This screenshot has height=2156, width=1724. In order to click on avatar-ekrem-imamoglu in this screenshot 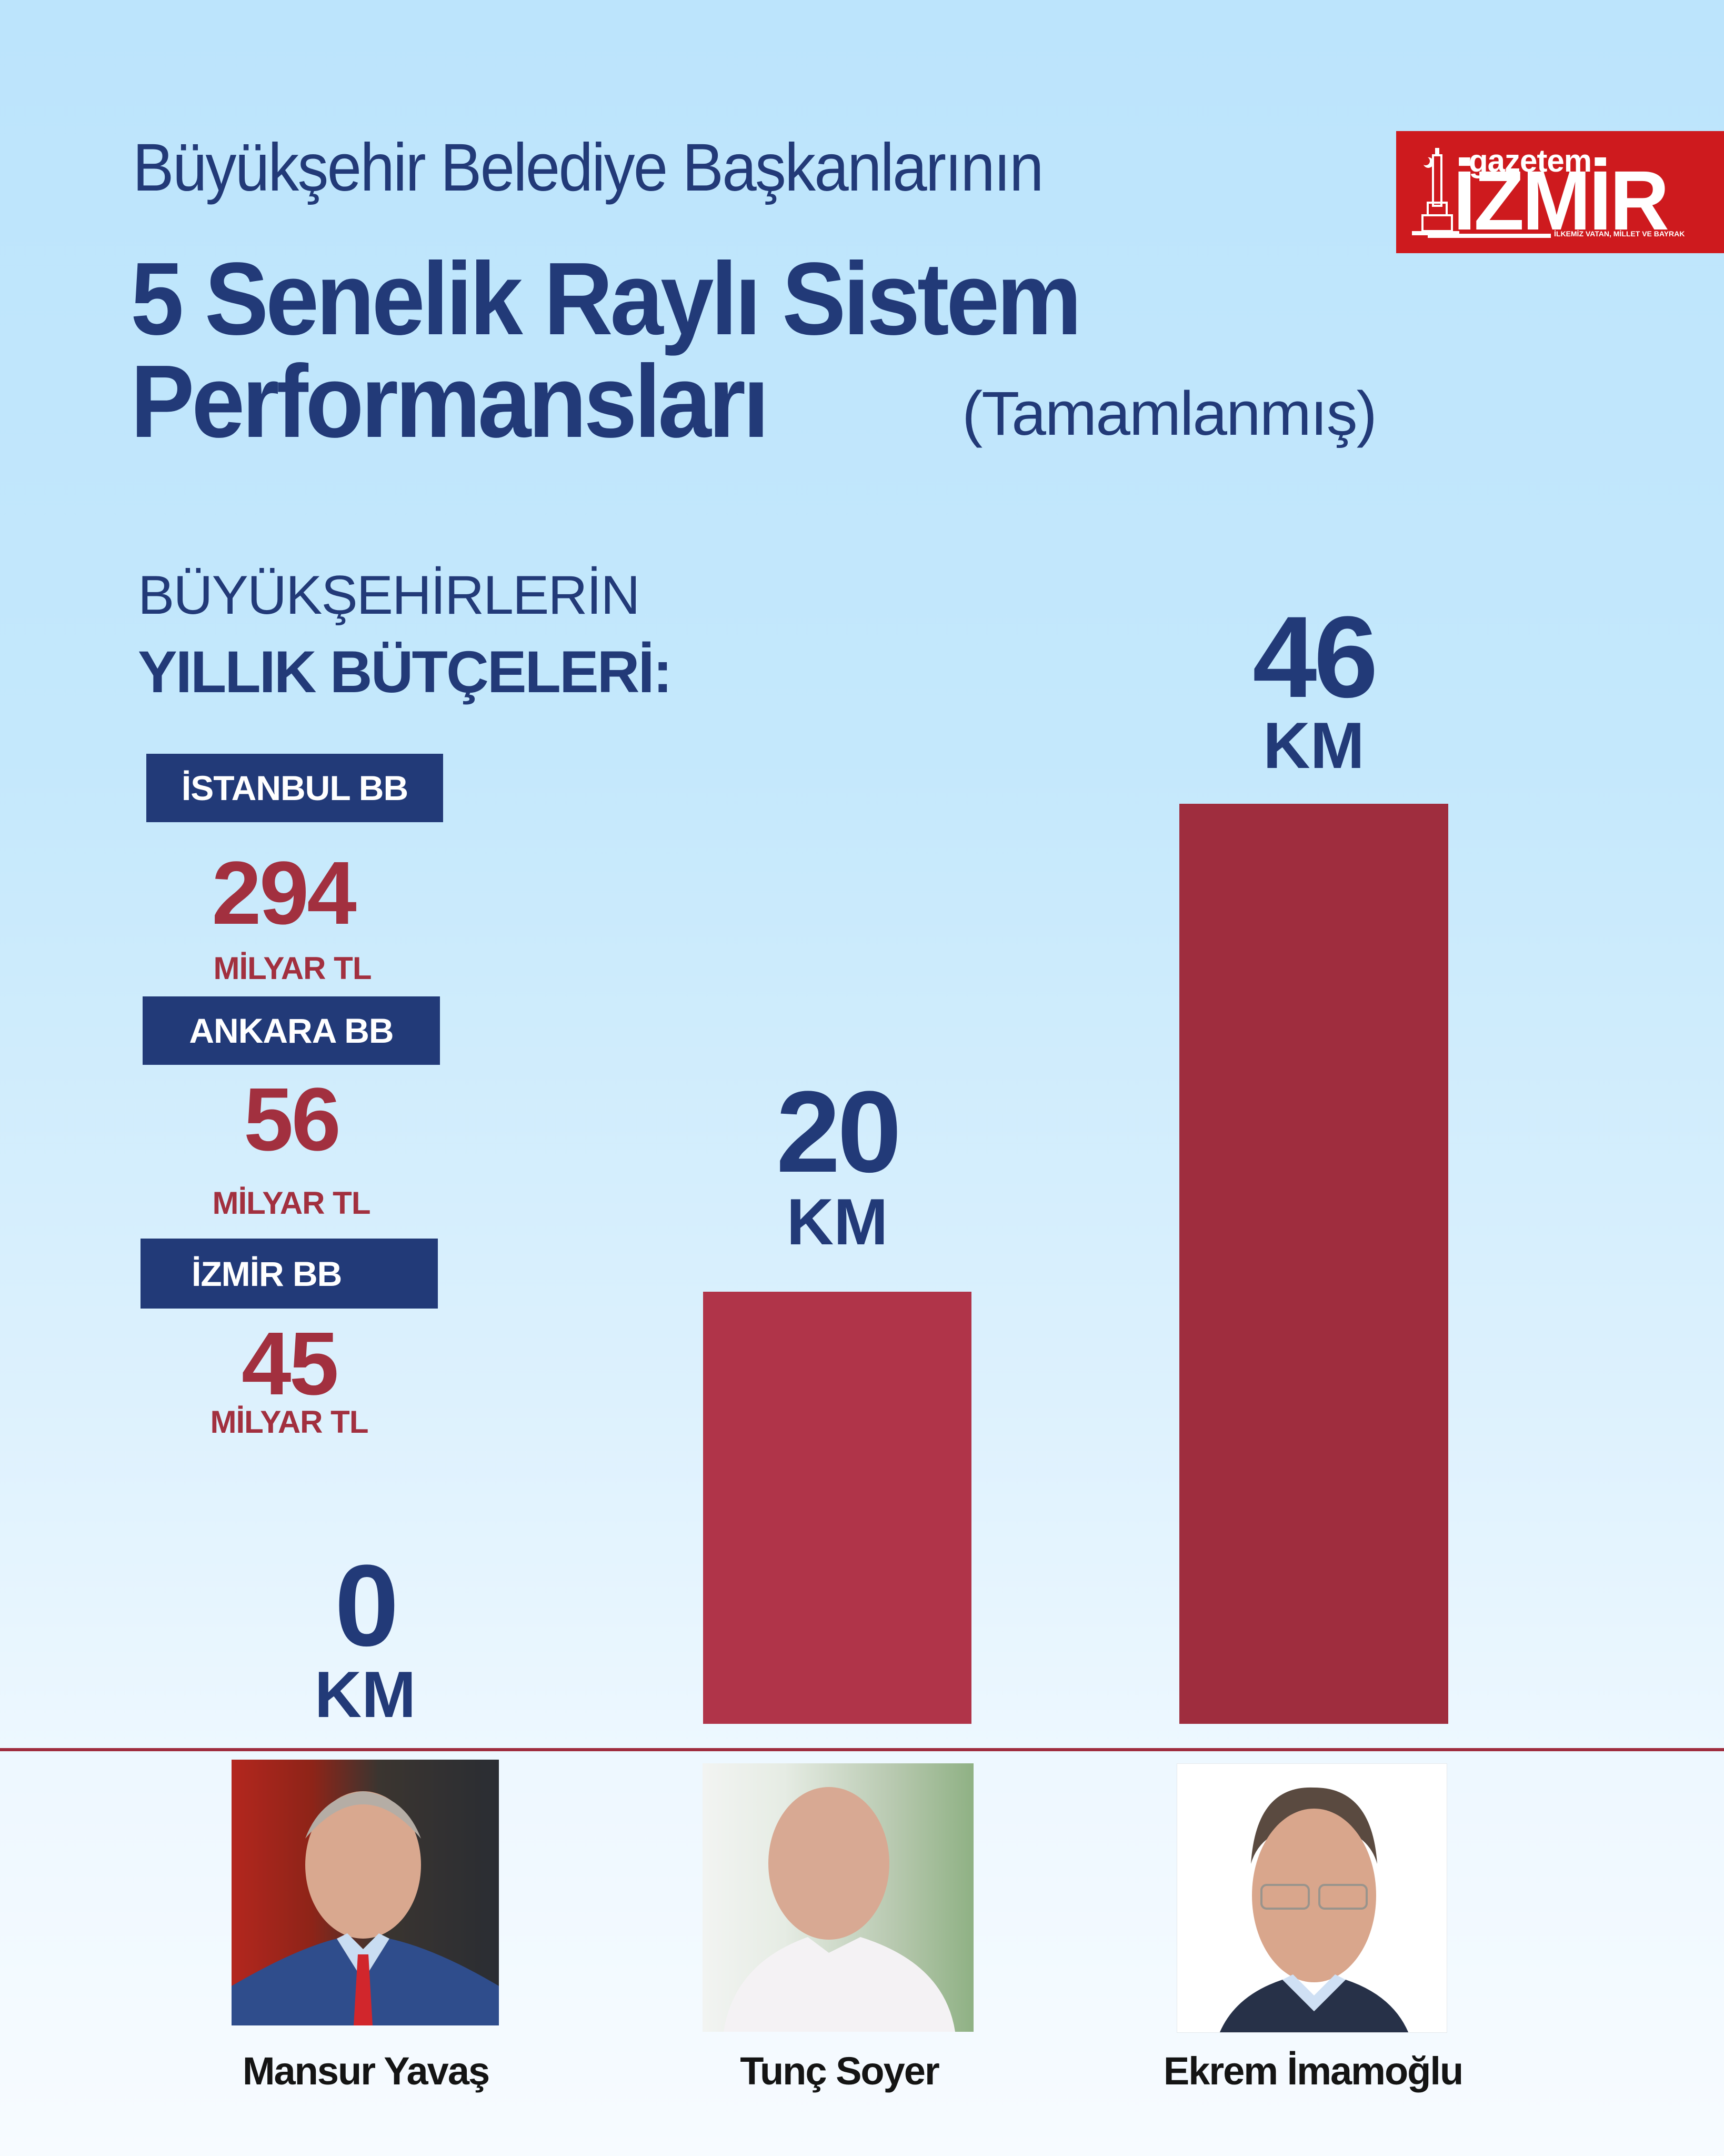, I will do `click(1312, 1898)`.